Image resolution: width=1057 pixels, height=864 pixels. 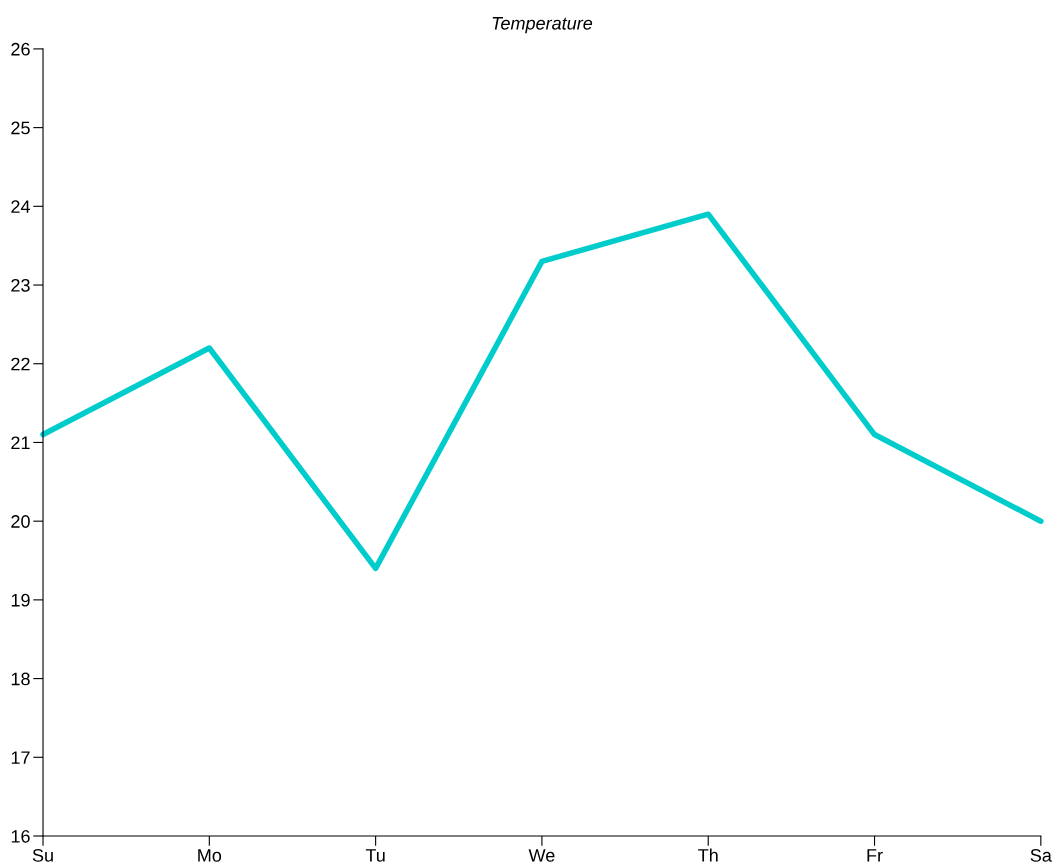 What do you see at coordinates (20, 757) in the screenshot?
I see `y-tick-label: 17` at bounding box center [20, 757].